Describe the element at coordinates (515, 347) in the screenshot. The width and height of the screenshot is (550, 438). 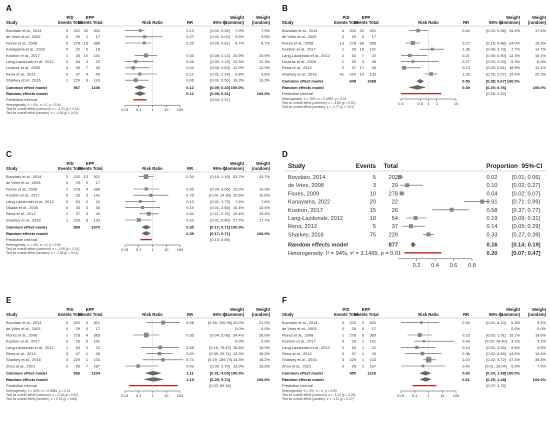
I see `weight-common: 9.8%` at that location.